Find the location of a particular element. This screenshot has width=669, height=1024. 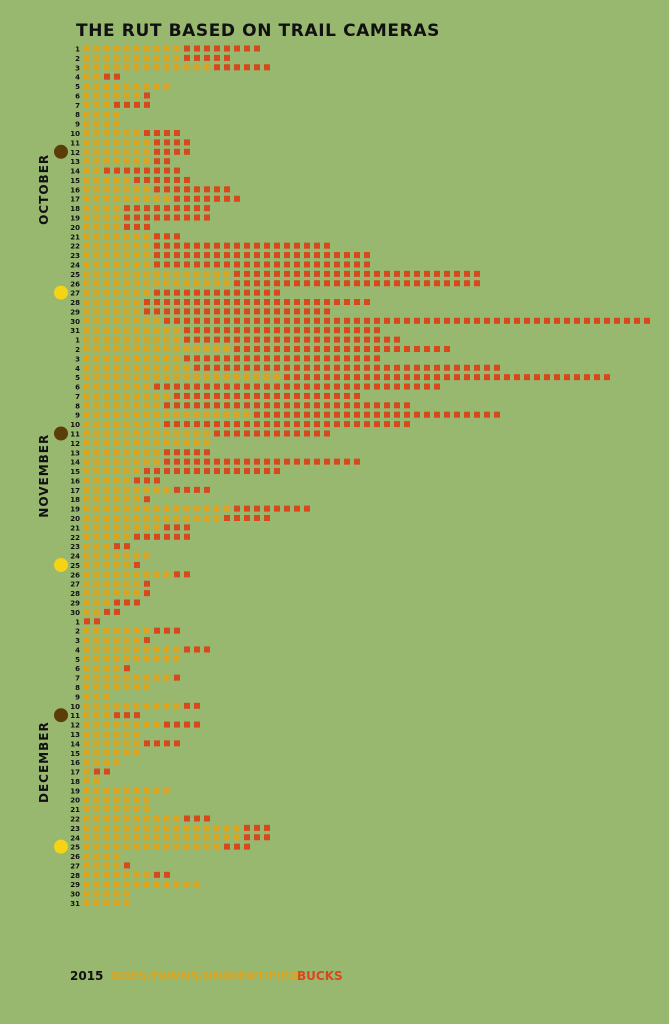

day-row: 14 is located at coordinates (125, 744).